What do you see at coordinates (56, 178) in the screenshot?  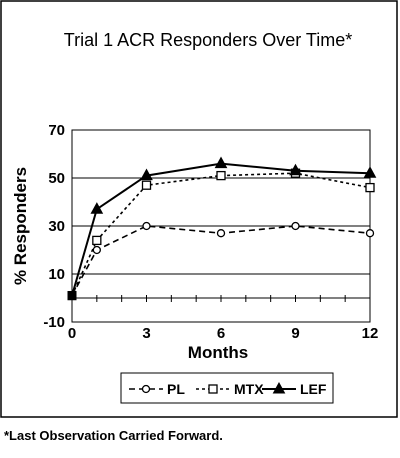 I see `y-tick-label: 50` at bounding box center [56, 178].